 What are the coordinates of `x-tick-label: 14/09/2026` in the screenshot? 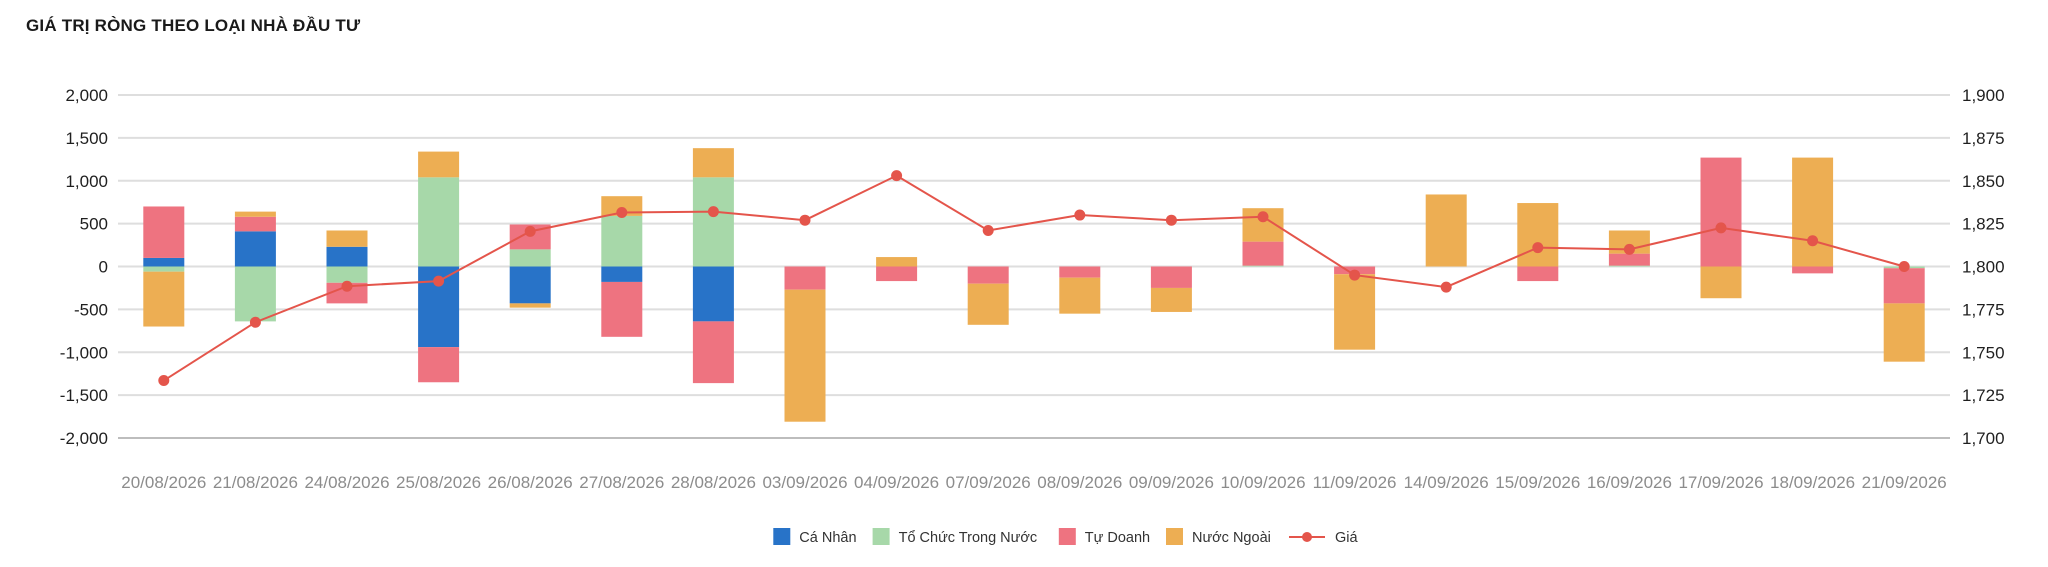 It's located at (1446, 482).